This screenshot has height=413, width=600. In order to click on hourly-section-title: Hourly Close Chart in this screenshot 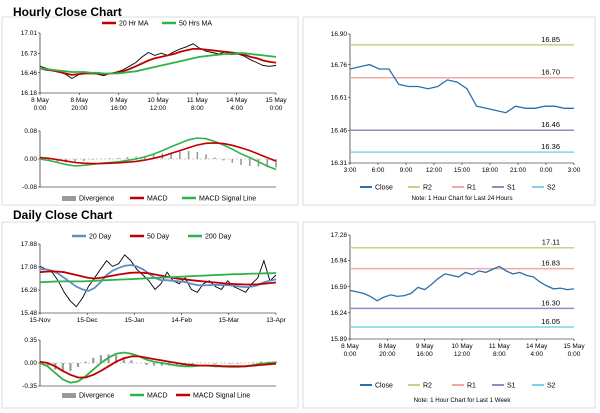, I will do `click(67, 12)`.